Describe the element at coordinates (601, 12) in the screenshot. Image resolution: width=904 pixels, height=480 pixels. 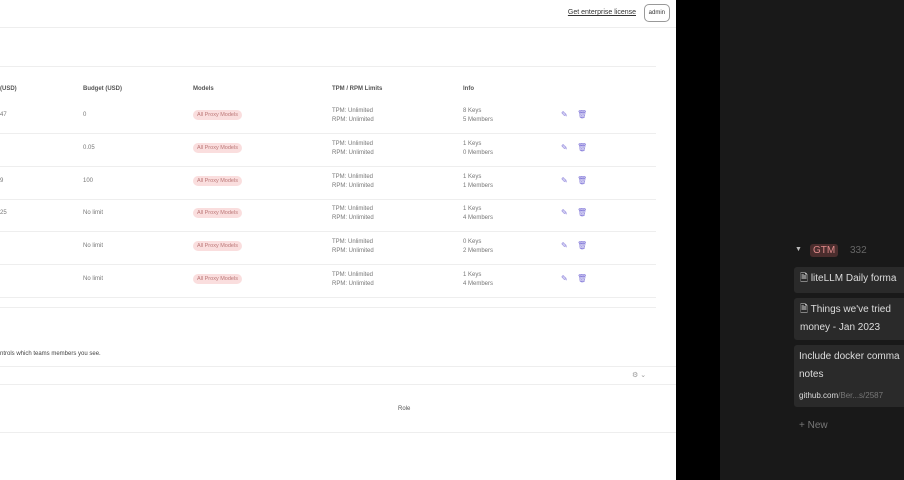
I see `enterprise-license-link: Get enterprise license` at that location.